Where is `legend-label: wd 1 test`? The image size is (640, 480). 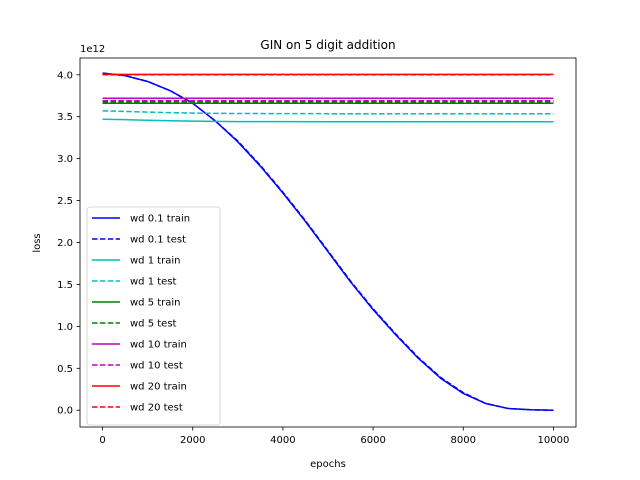 legend-label: wd 1 test is located at coordinates (153, 282).